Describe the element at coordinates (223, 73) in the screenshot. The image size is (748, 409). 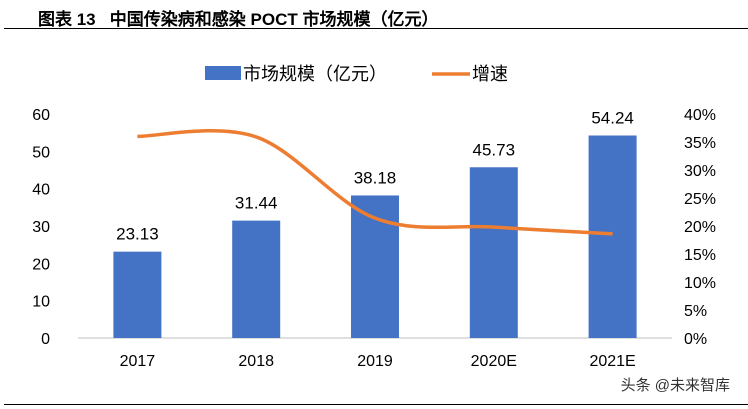
I see `legend-bar-swatch` at that location.